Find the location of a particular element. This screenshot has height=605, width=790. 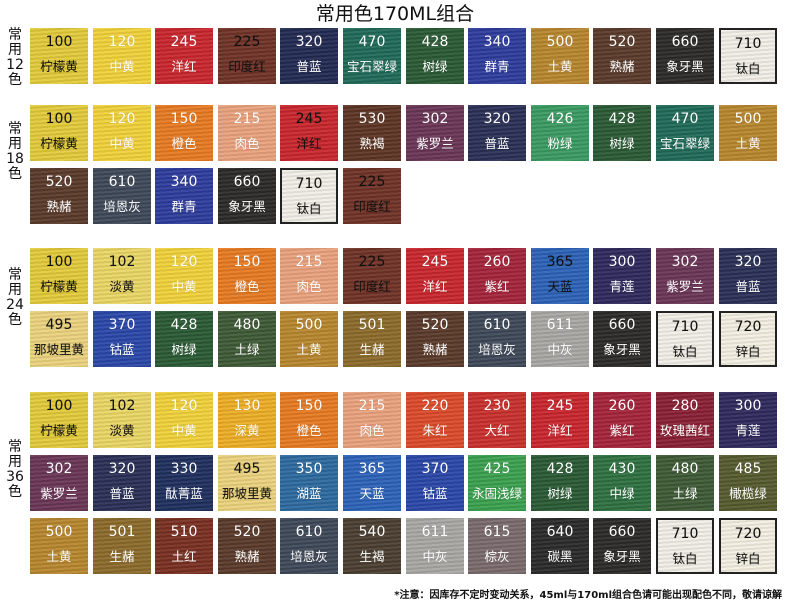

swatch-name: 中灰 is located at coordinates (560, 349).